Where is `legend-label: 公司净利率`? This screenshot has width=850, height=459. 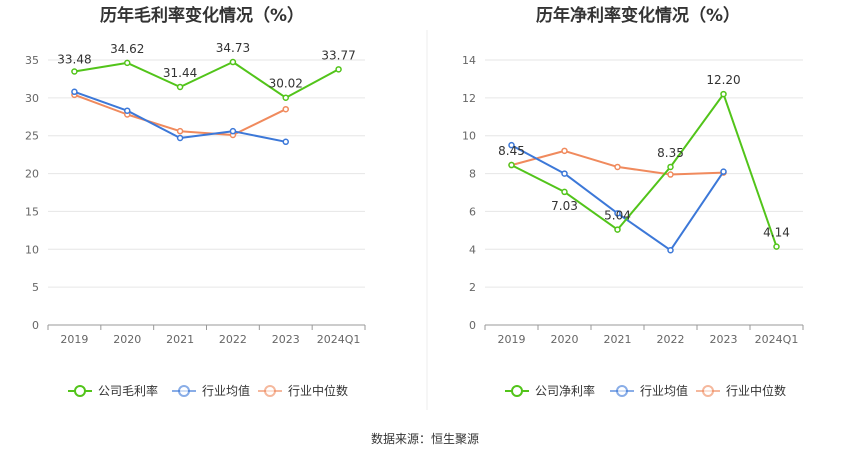 legend-label: 公司净利率 is located at coordinates (565, 390).